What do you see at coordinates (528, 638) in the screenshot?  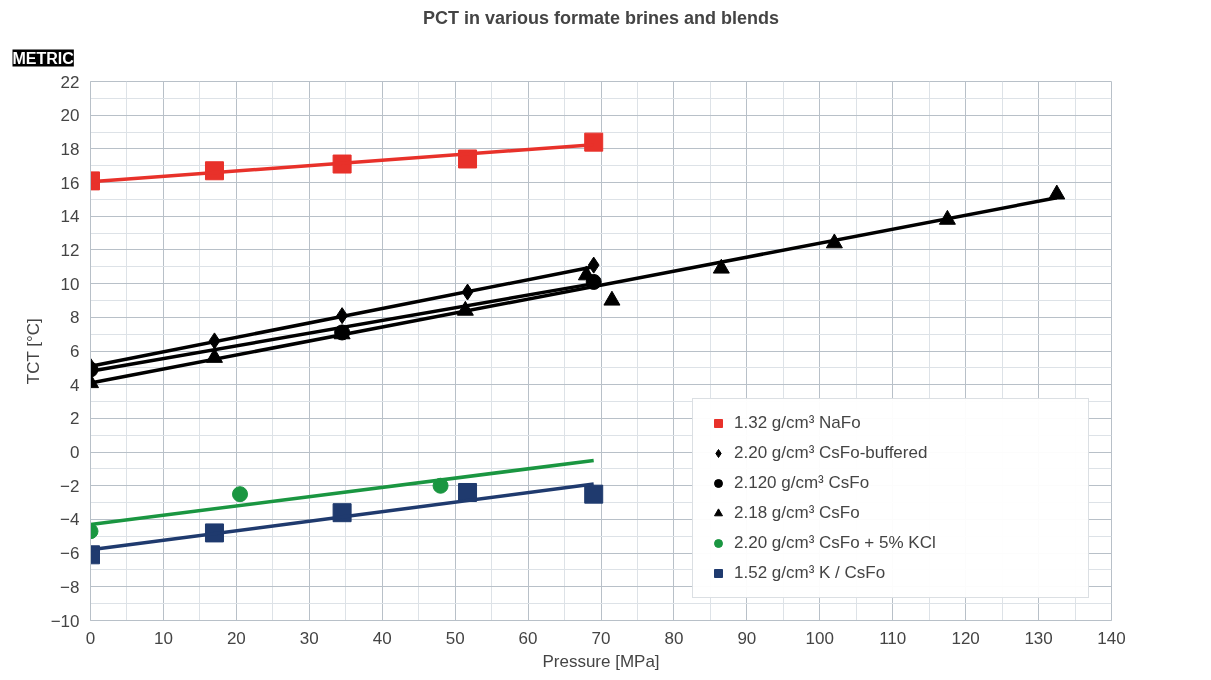 I see `x-tick-label: 60` at bounding box center [528, 638].